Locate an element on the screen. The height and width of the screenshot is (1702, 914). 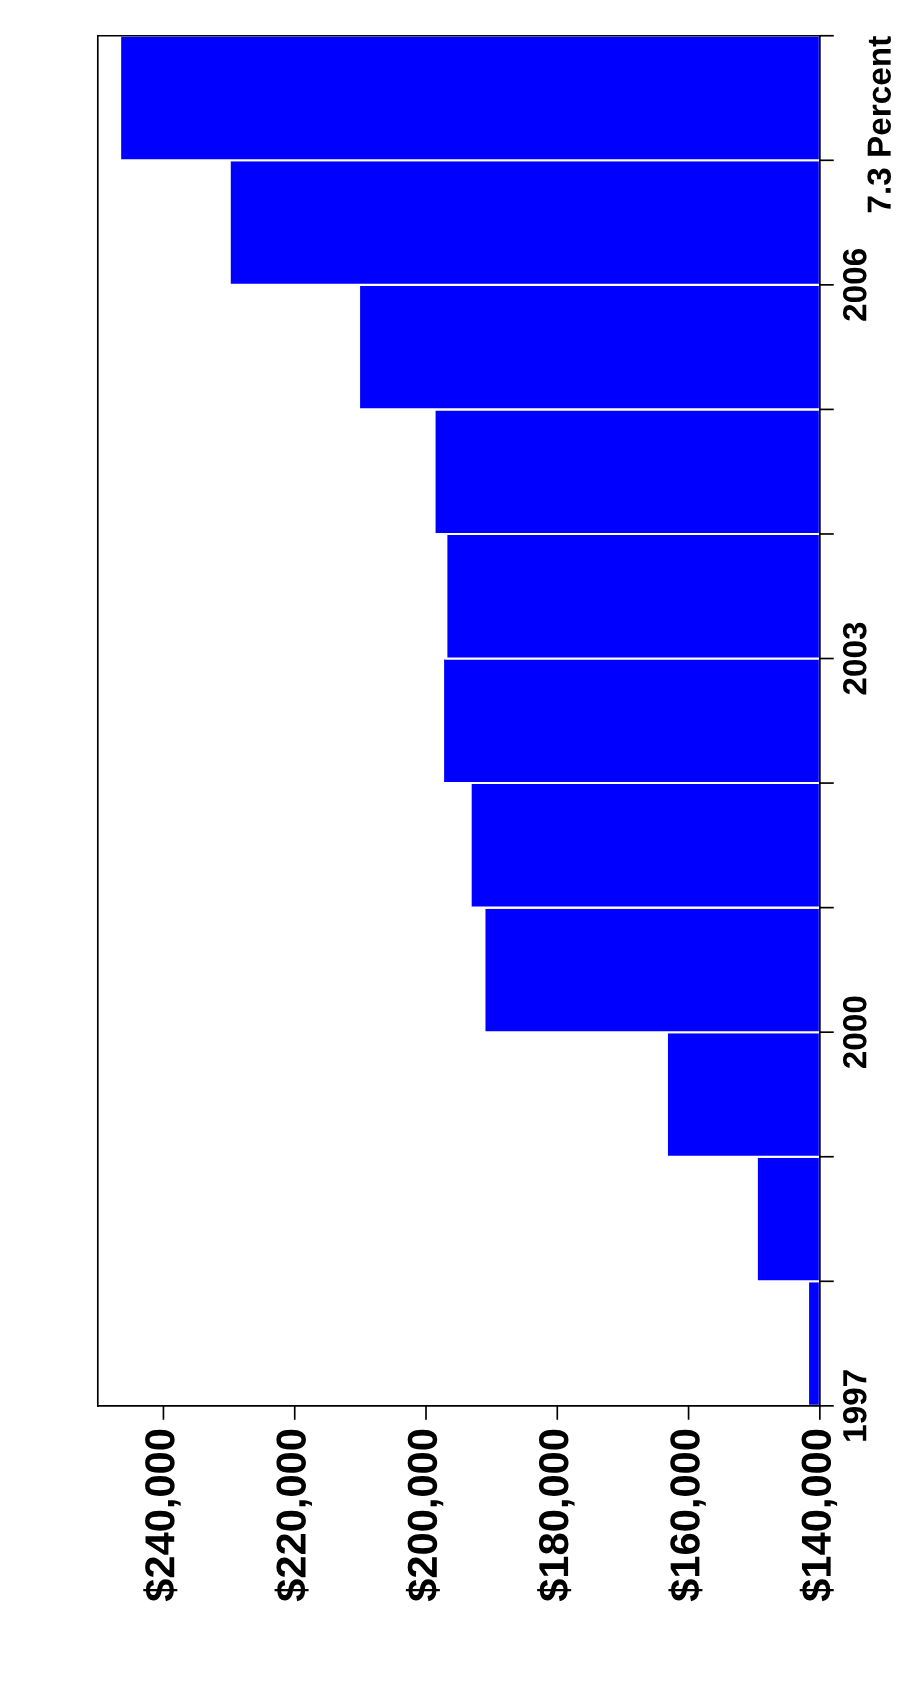
y-tick-label: 2003 is located at coordinates (854, 658).